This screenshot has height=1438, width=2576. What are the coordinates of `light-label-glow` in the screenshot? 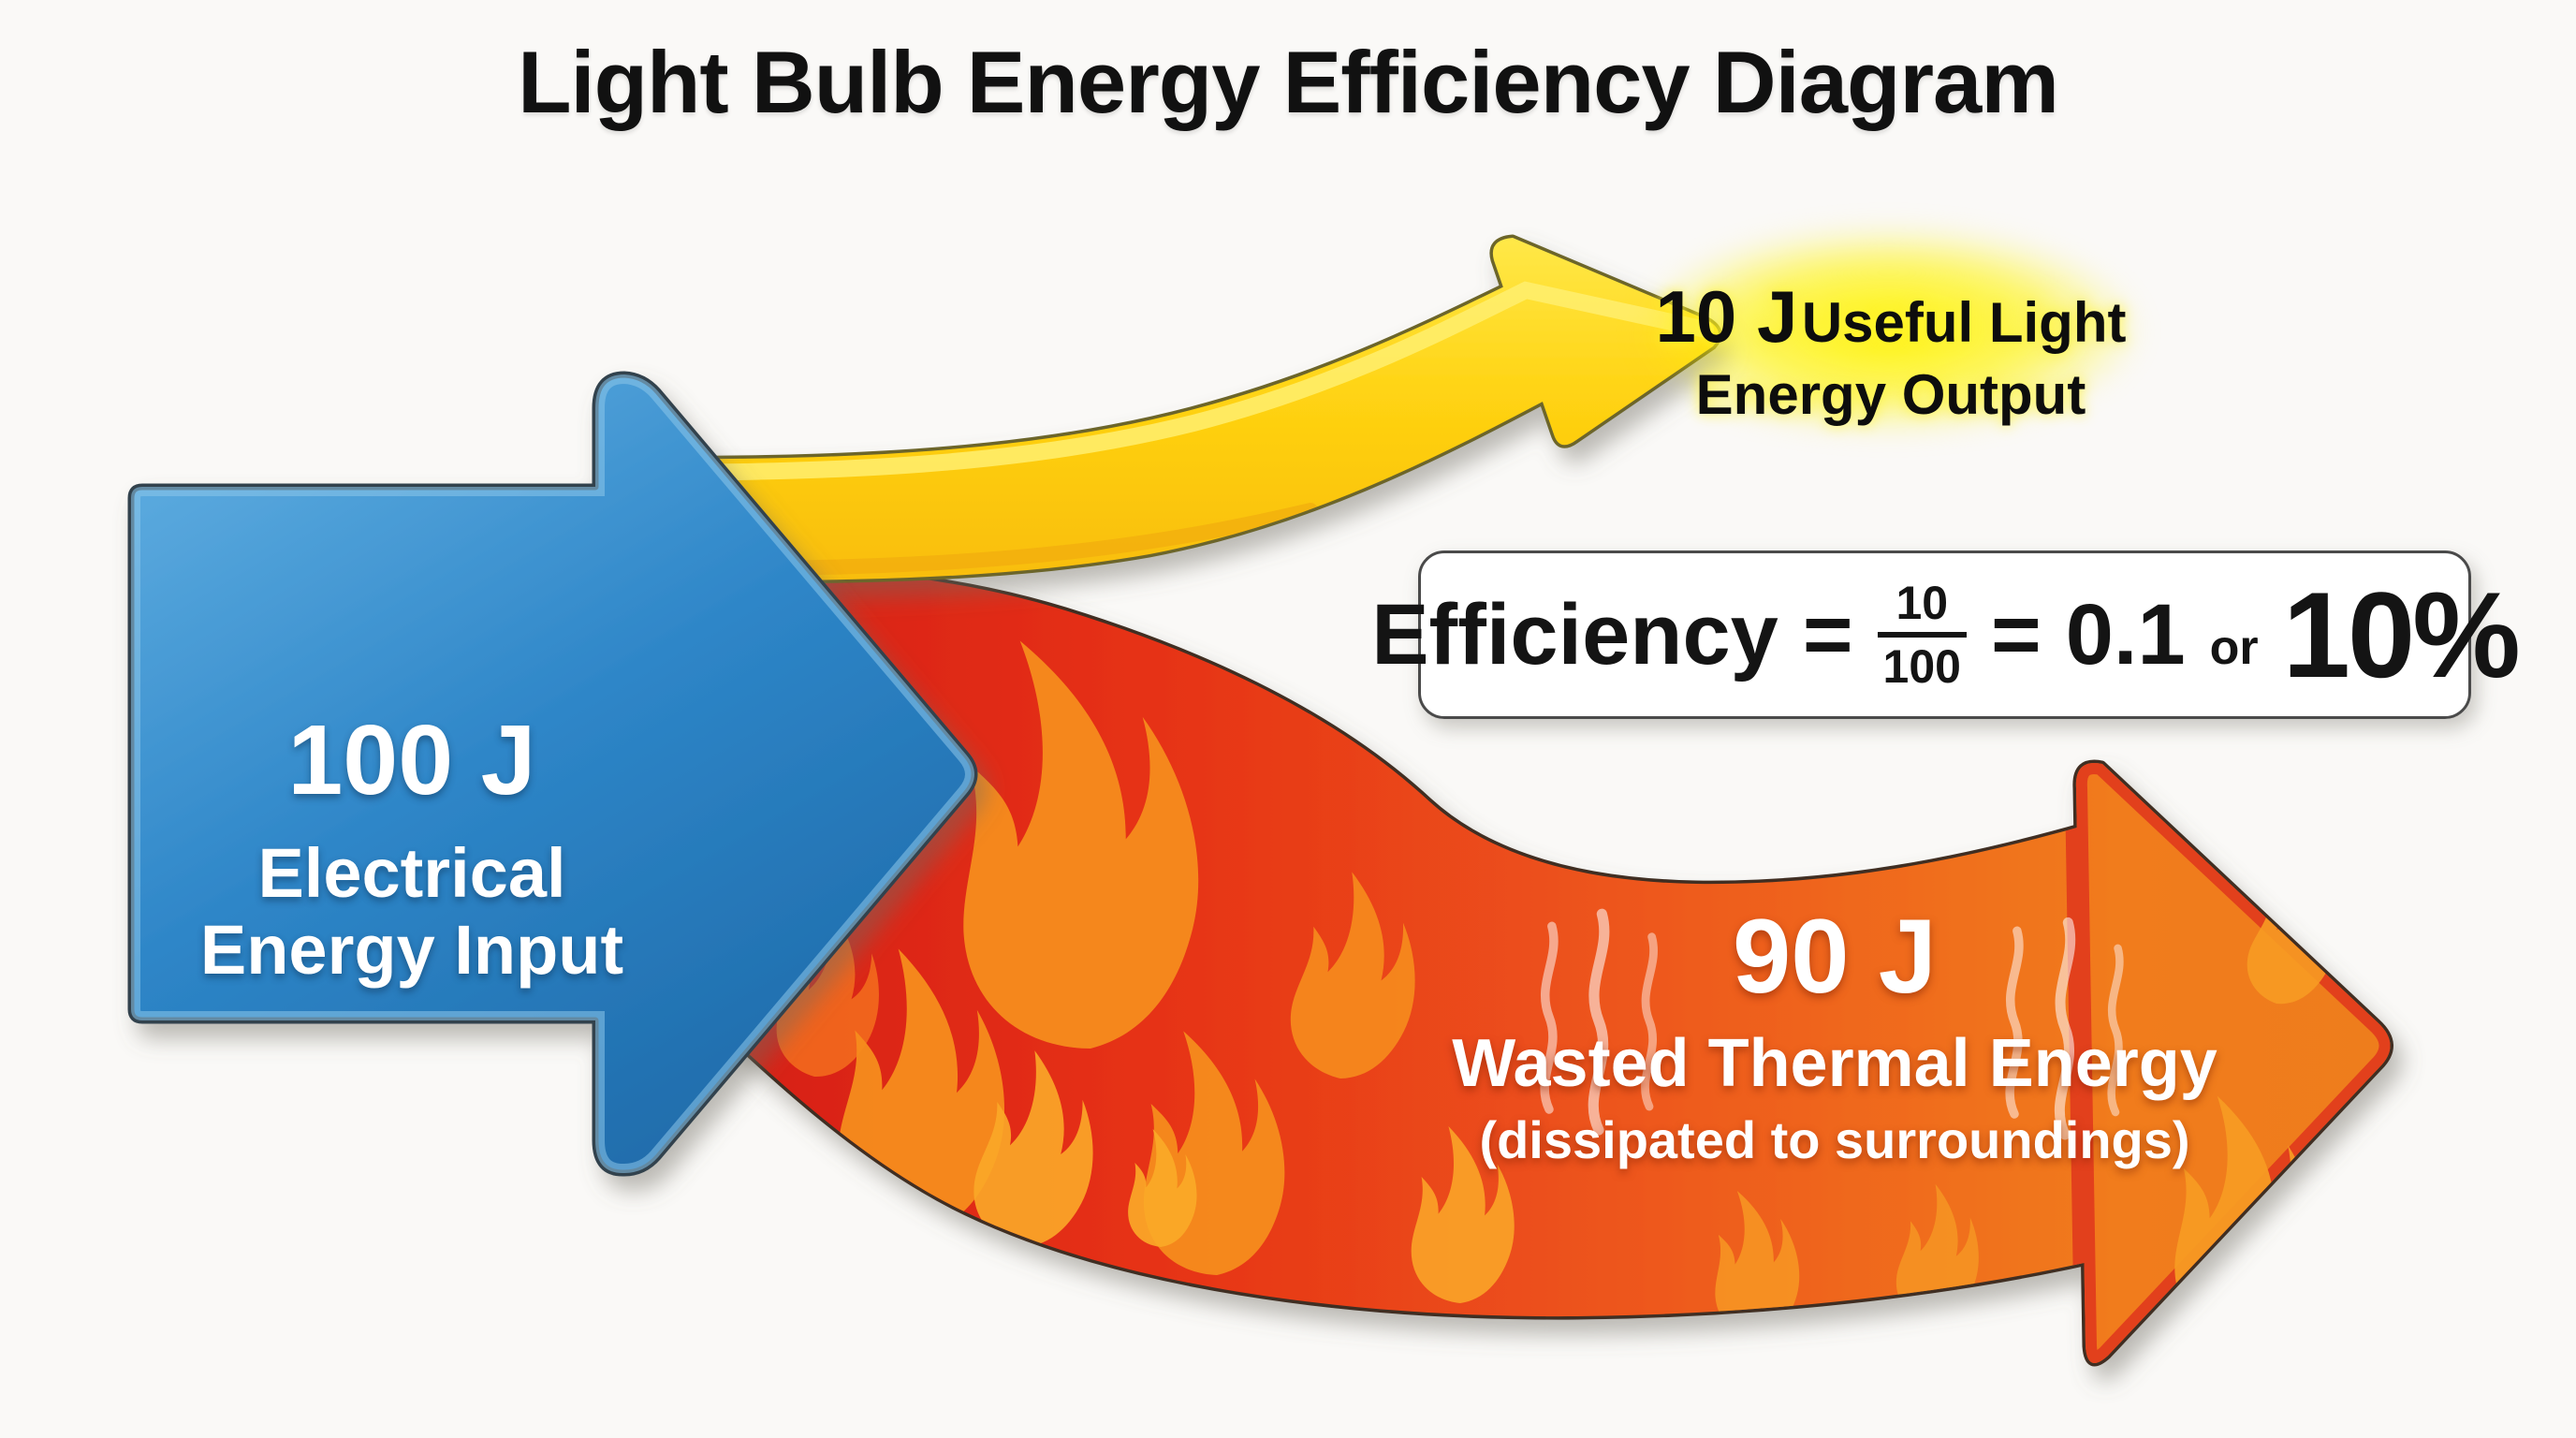 It's located at (1888, 330).